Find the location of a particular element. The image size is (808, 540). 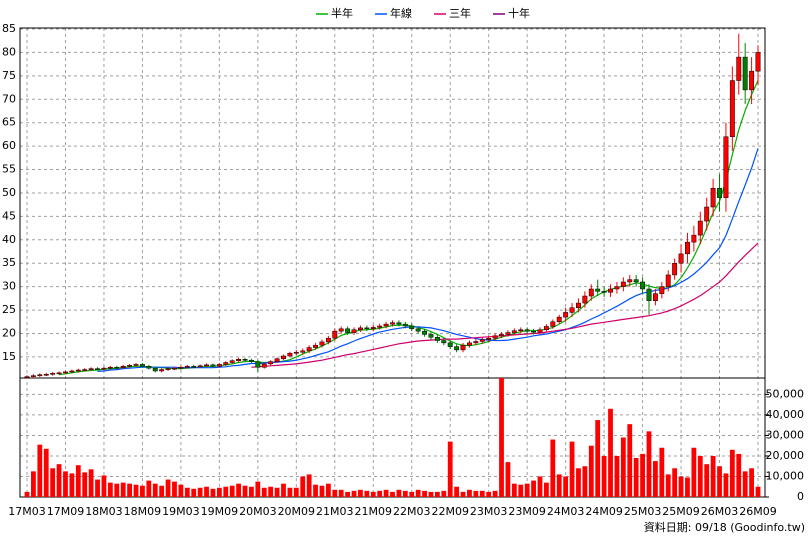

x-tick-label: 26M09 is located at coordinates (758, 511).